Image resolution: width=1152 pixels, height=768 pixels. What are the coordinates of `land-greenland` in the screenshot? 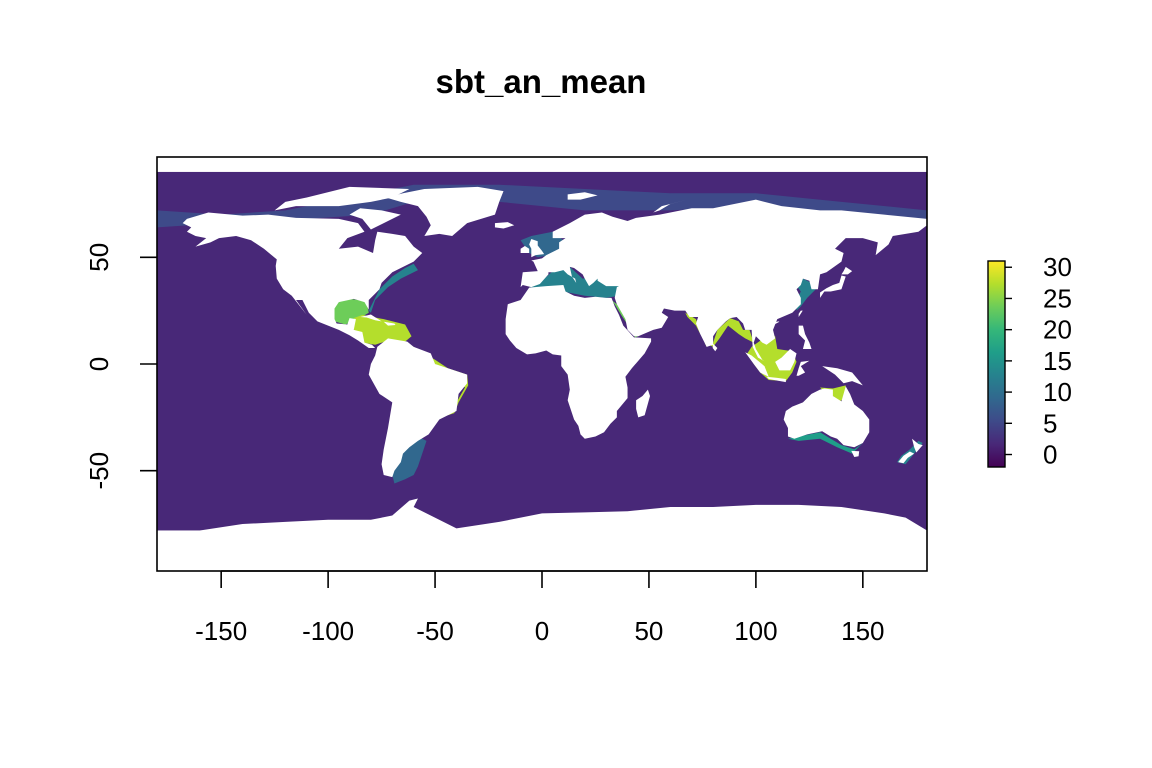 It's located at (444, 211).